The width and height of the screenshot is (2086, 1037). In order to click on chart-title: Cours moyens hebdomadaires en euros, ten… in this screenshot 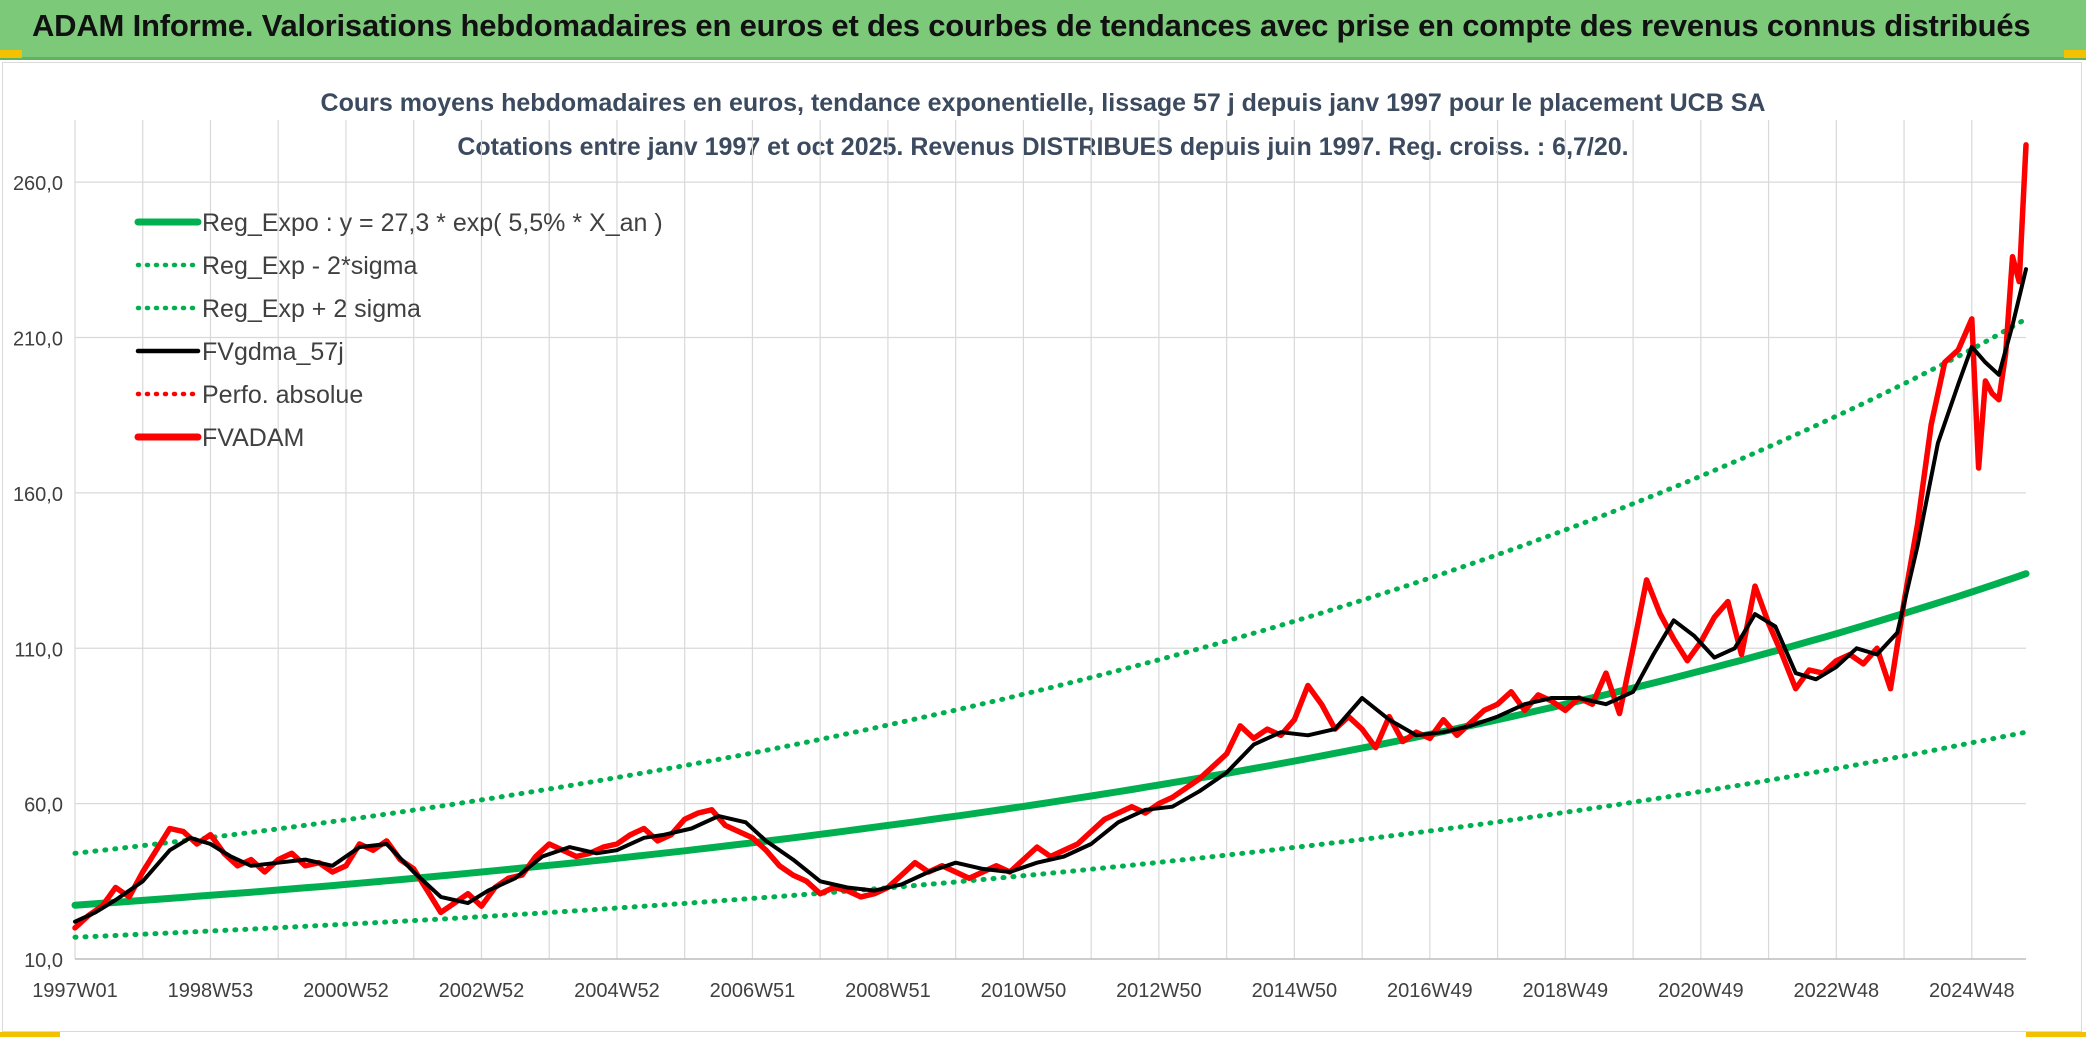, I will do `click(1043, 103)`.